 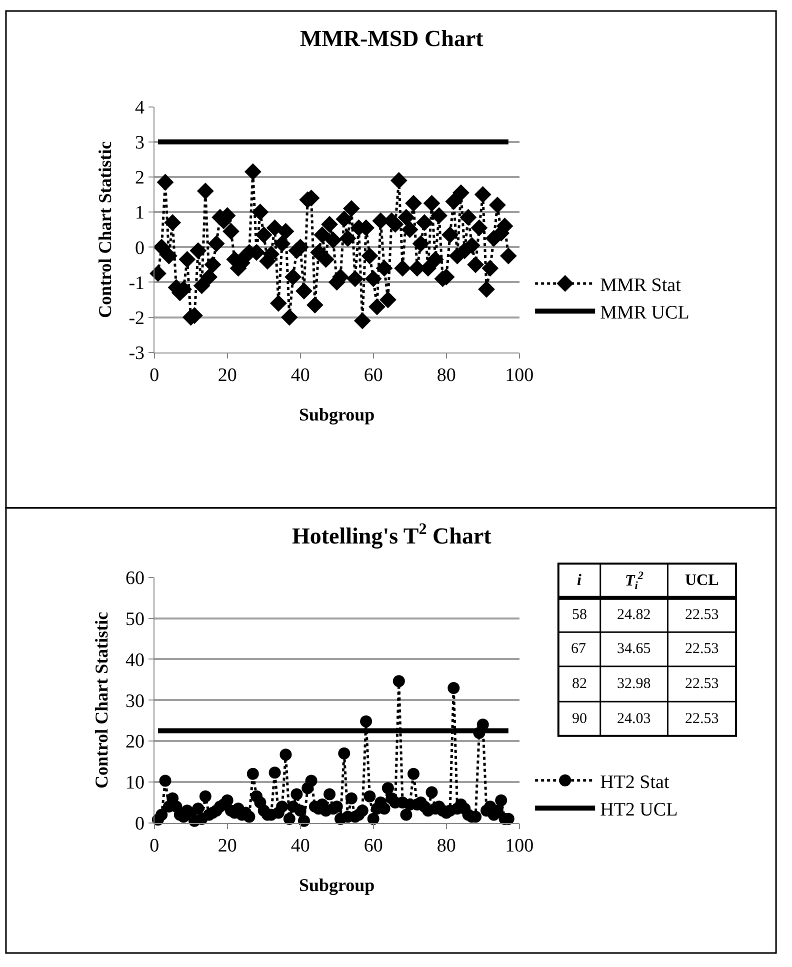 What do you see at coordinates (641, 285) in the screenshot?
I see `legend-label: MMR Stat` at bounding box center [641, 285].